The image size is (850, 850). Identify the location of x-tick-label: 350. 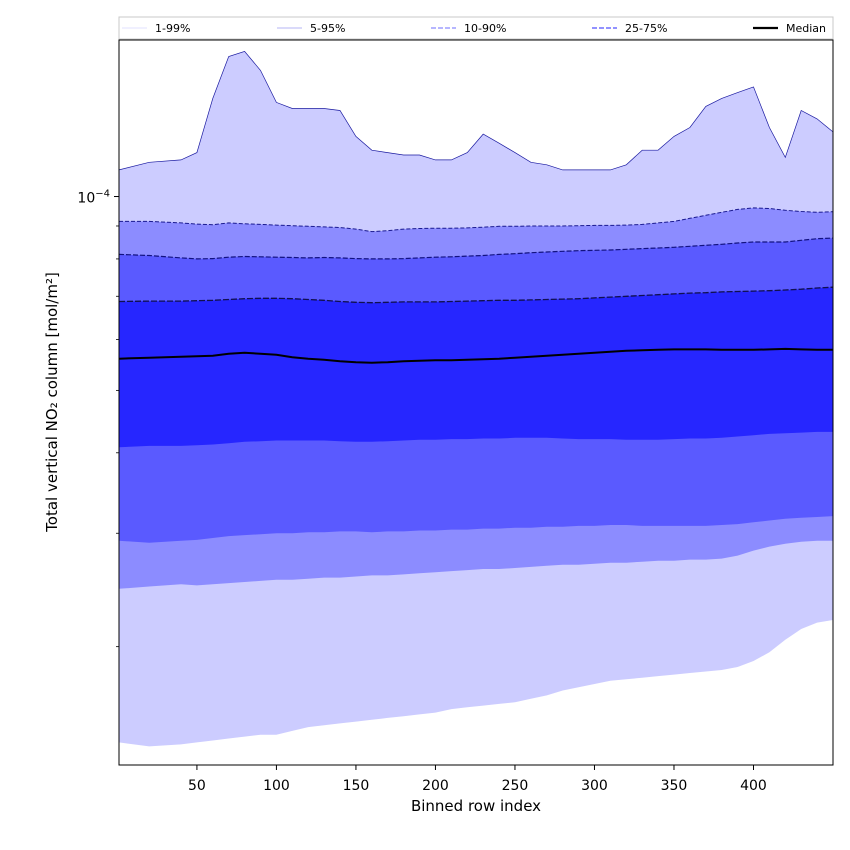
(674, 786).